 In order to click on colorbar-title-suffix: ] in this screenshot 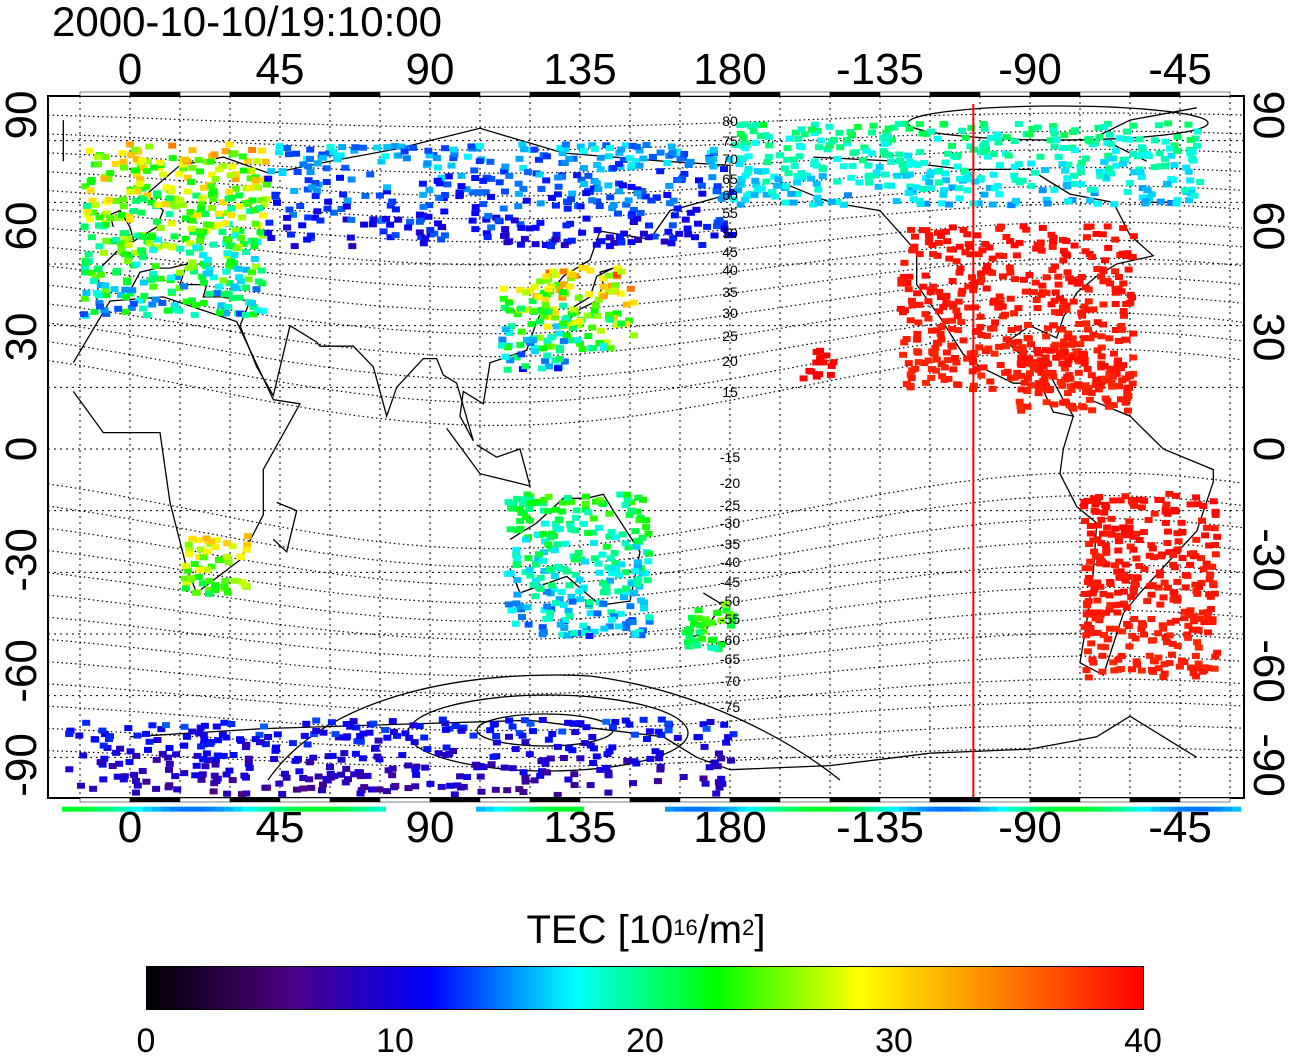, I will do `click(760, 930)`.